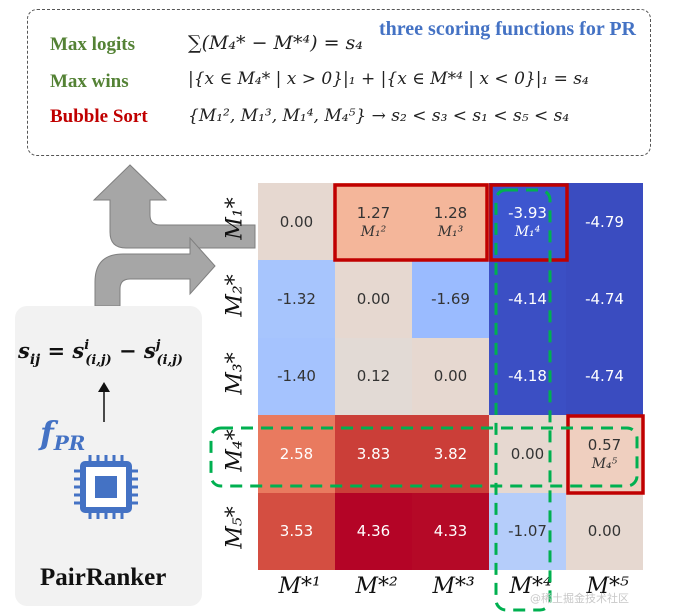  Describe the element at coordinates (579, 598) in the screenshot. I see `watermark: @稀土掘金技术社区` at that location.